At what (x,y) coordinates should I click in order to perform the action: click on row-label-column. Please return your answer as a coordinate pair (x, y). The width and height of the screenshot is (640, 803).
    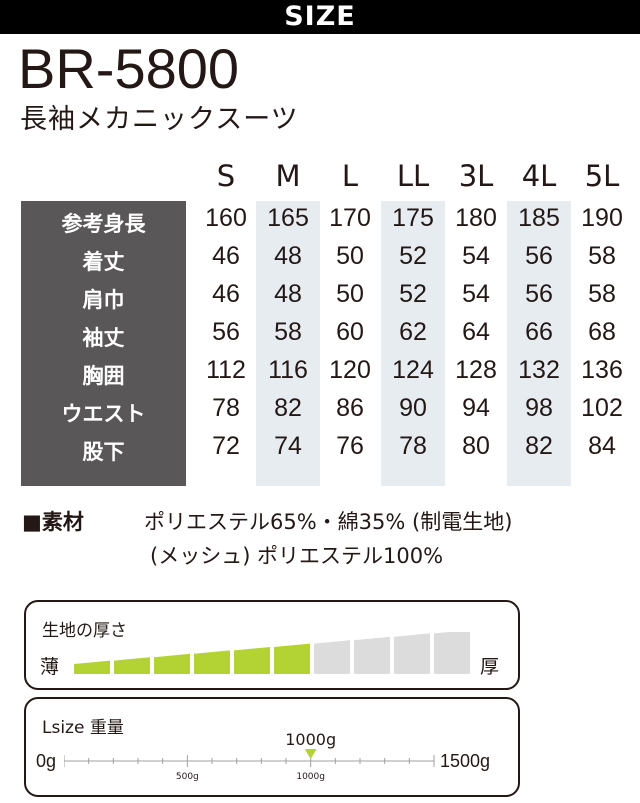
    Looking at the image, I should click on (103, 343).